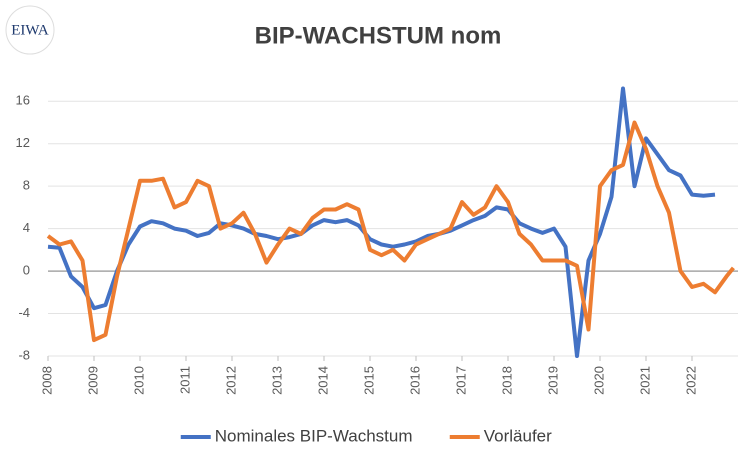  I want to click on x-tick-label: 2018, so click(506, 380).